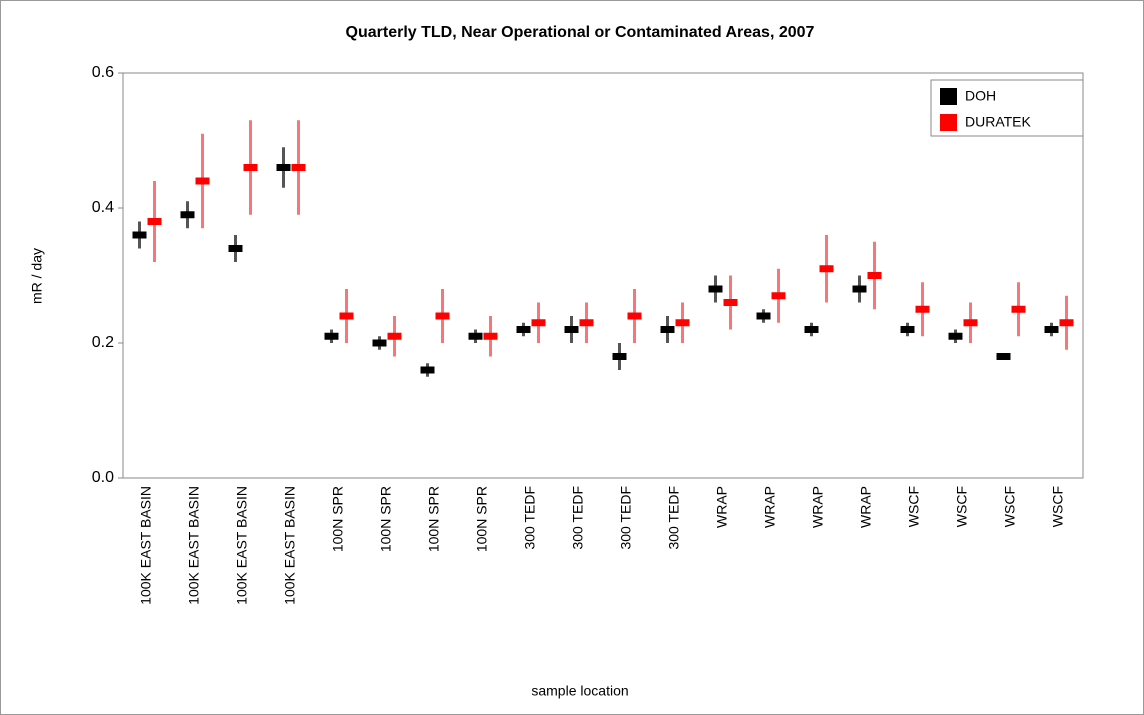 The width and height of the screenshot is (1144, 715). What do you see at coordinates (579, 691) in the screenshot?
I see `x-axis-label: sample location` at bounding box center [579, 691].